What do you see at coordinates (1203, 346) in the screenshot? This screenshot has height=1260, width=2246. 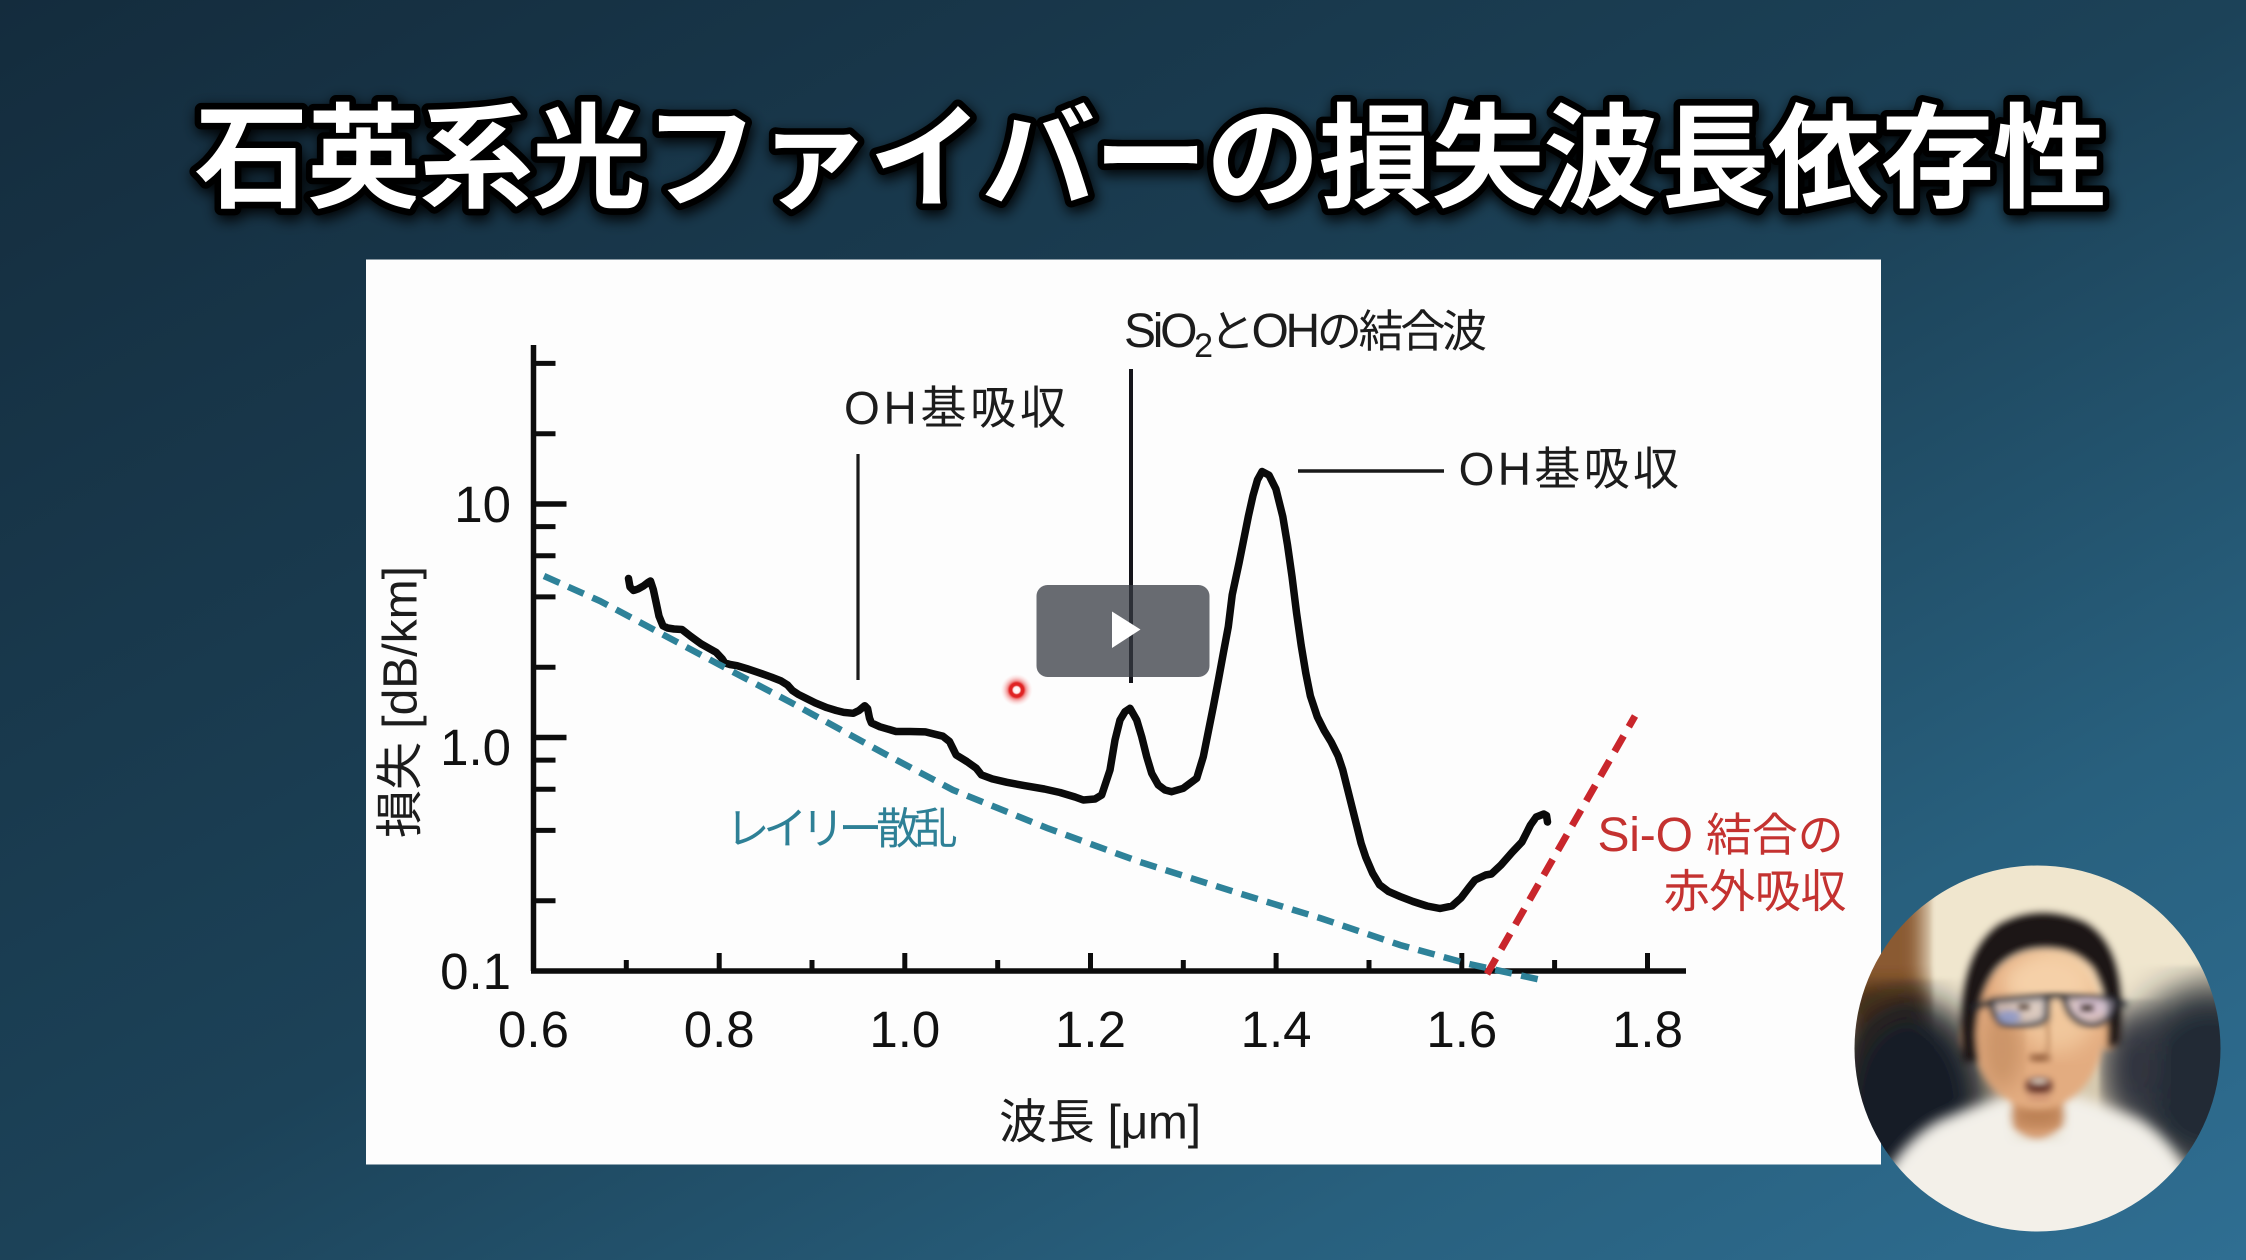 I see `svg-text: 2` at bounding box center [1203, 346].